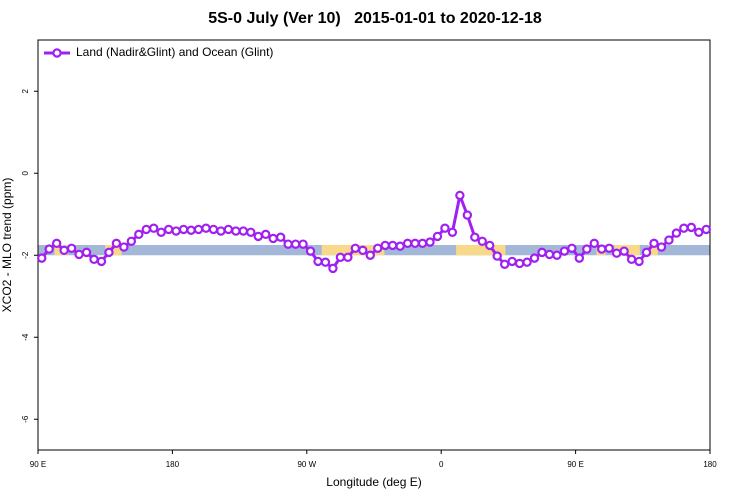 Image resolution: width=750 pixels, height=500 pixels. I want to click on x-tick-label: 90 E, so click(38, 464).